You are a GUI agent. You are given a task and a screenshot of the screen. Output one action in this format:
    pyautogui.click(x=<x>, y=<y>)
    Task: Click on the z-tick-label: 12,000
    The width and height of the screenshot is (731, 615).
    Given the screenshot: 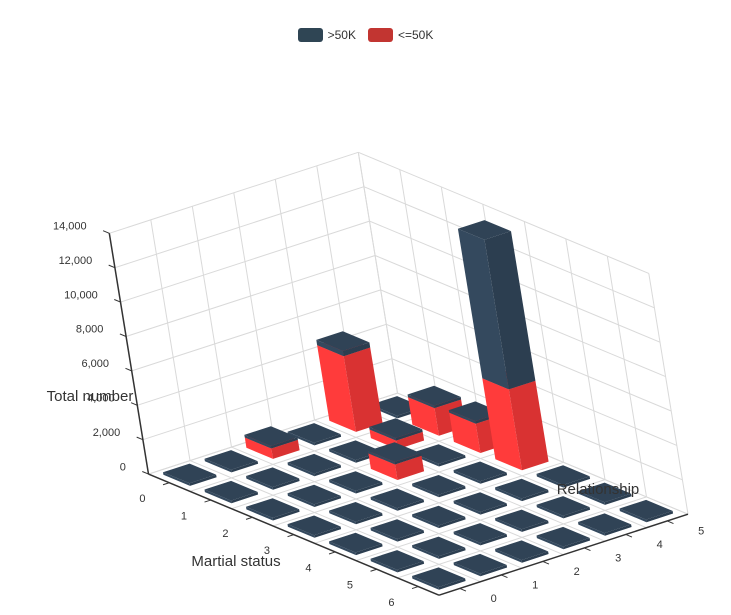 What is the action you would take?
    pyautogui.click(x=76, y=261)
    